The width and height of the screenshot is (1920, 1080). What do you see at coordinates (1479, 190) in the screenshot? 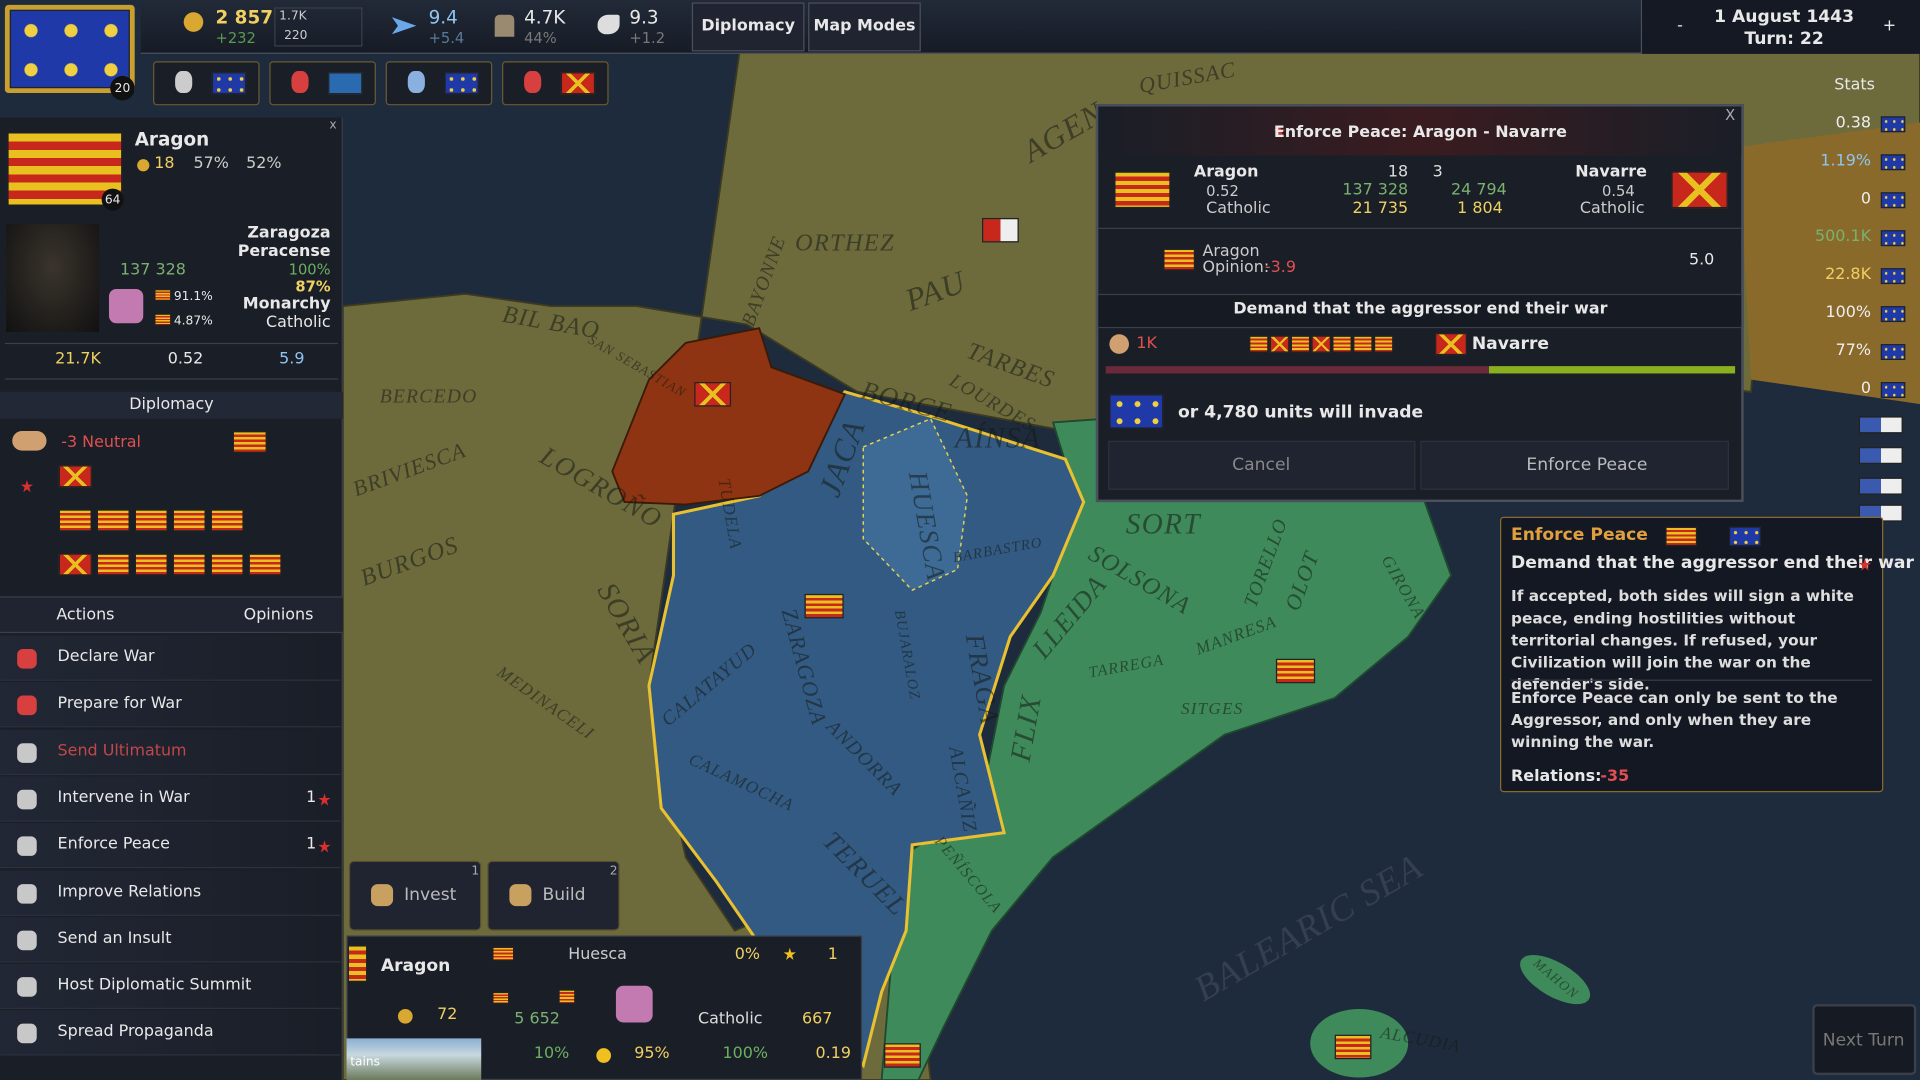
I see `compare-value: 24 794` at bounding box center [1479, 190].